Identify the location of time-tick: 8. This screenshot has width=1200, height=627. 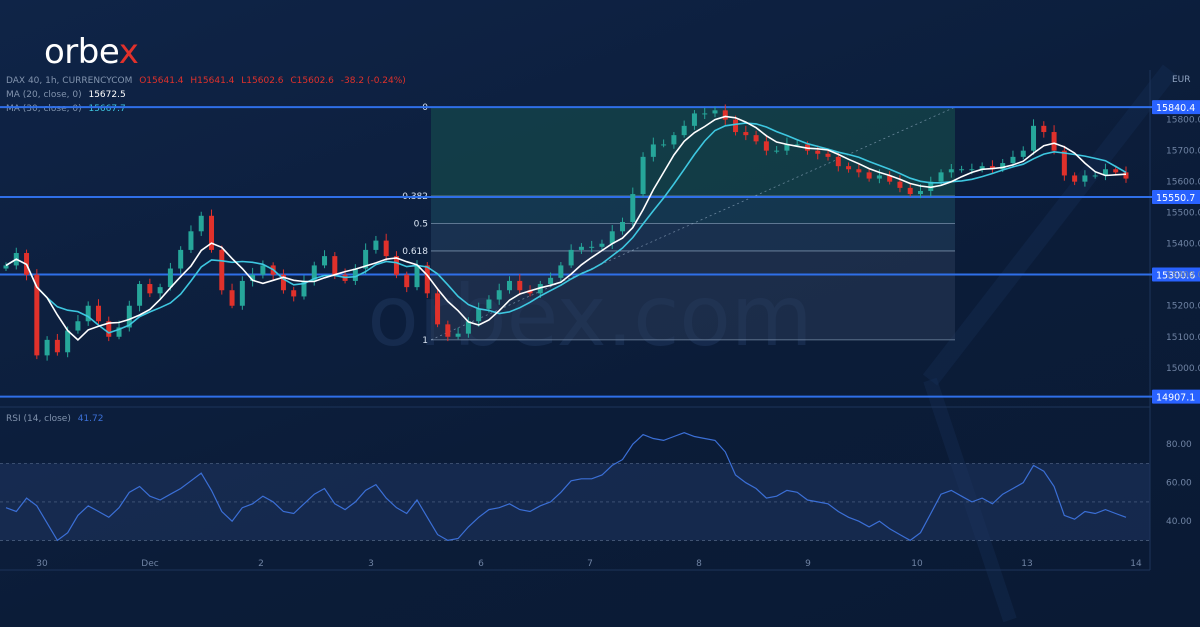
(699, 564).